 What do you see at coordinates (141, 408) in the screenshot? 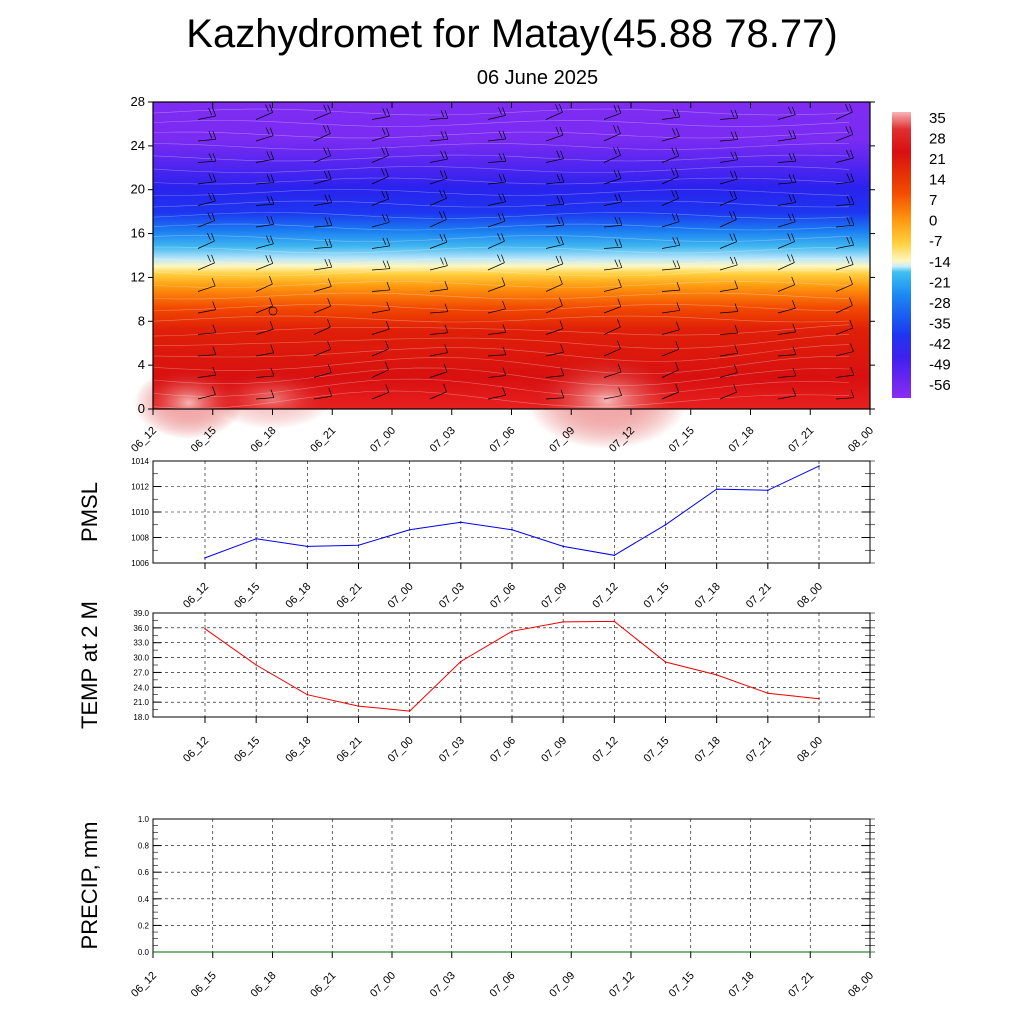
I see `heatmap-ytick-label: 0` at bounding box center [141, 408].